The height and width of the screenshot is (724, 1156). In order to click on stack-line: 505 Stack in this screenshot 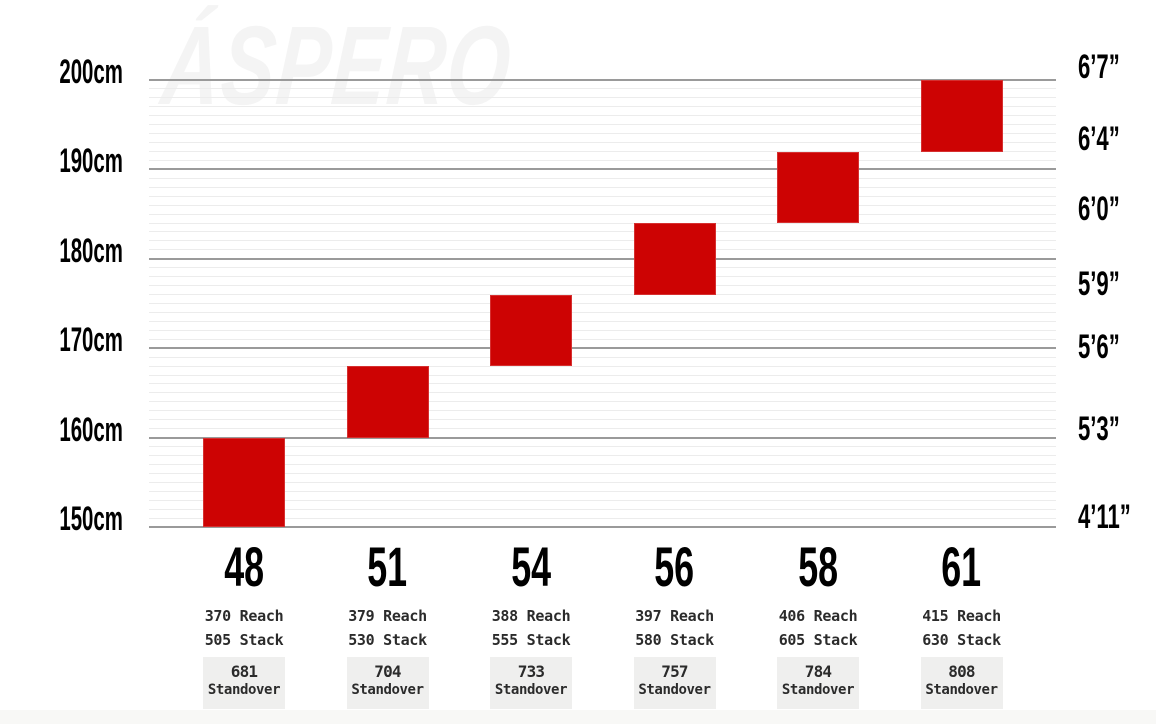, I will do `click(244, 640)`.